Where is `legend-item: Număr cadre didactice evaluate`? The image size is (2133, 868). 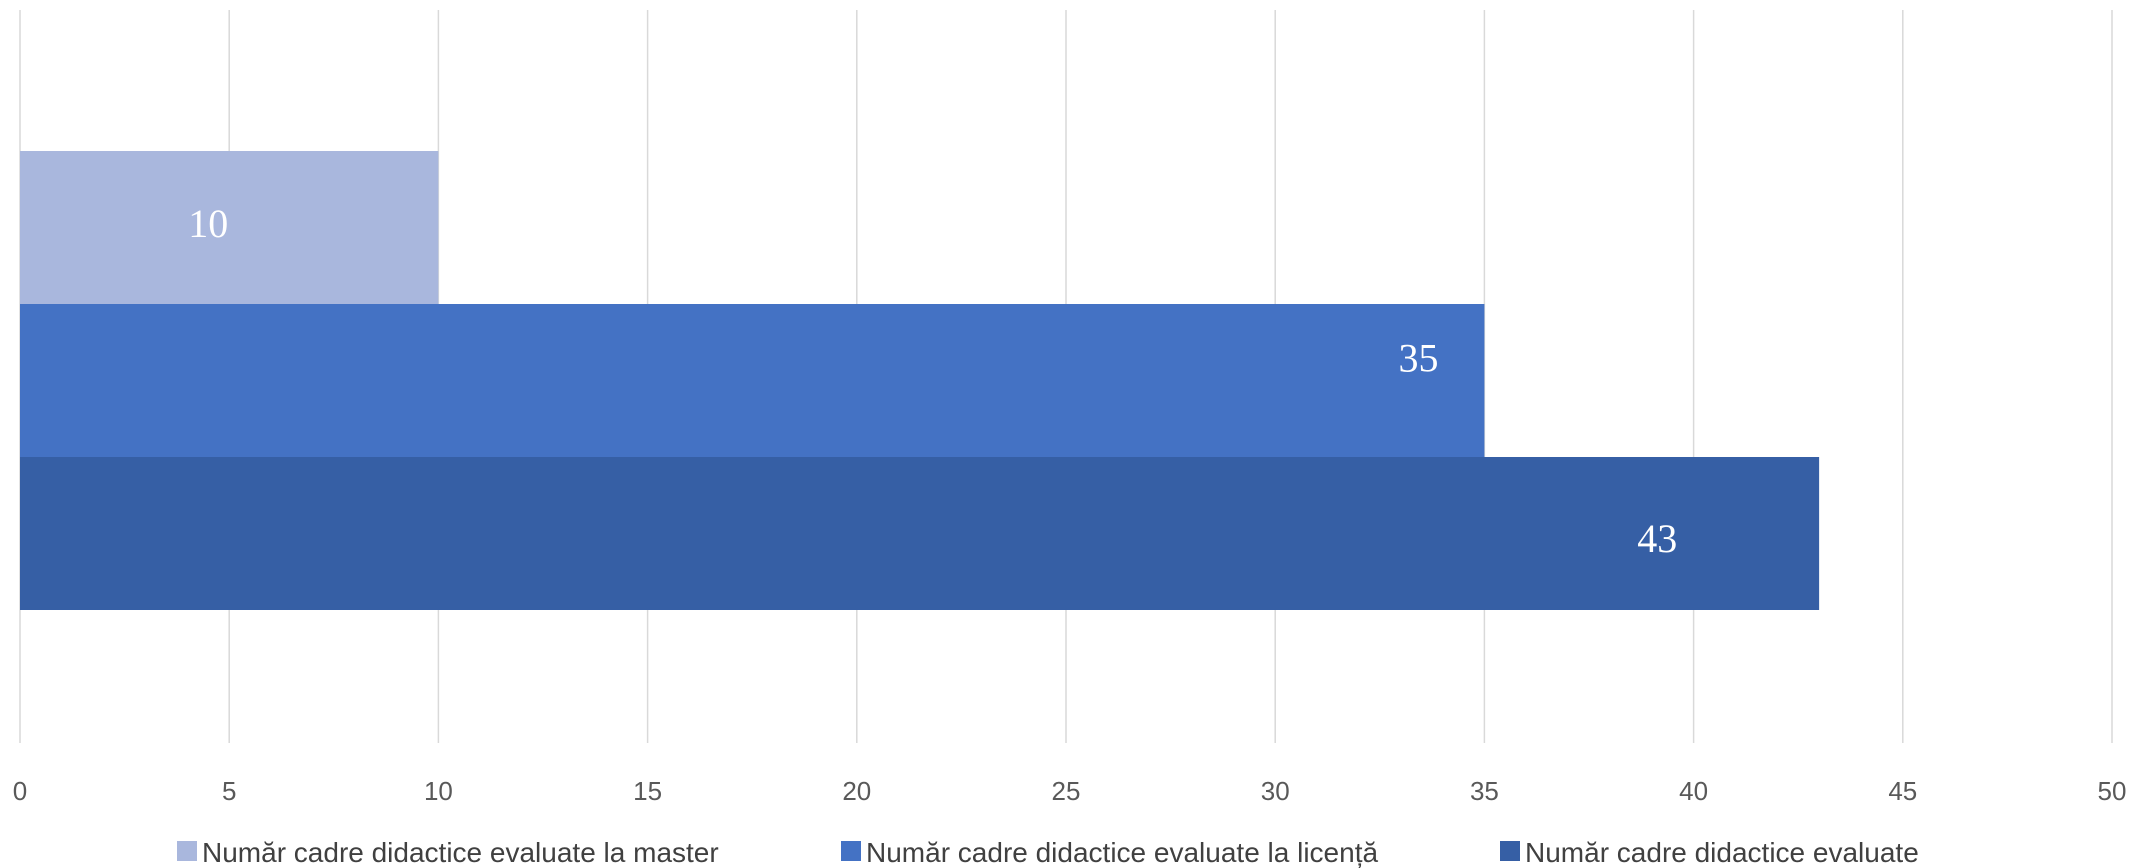
legend-item: Număr cadre didactice evaluate is located at coordinates (1709, 852).